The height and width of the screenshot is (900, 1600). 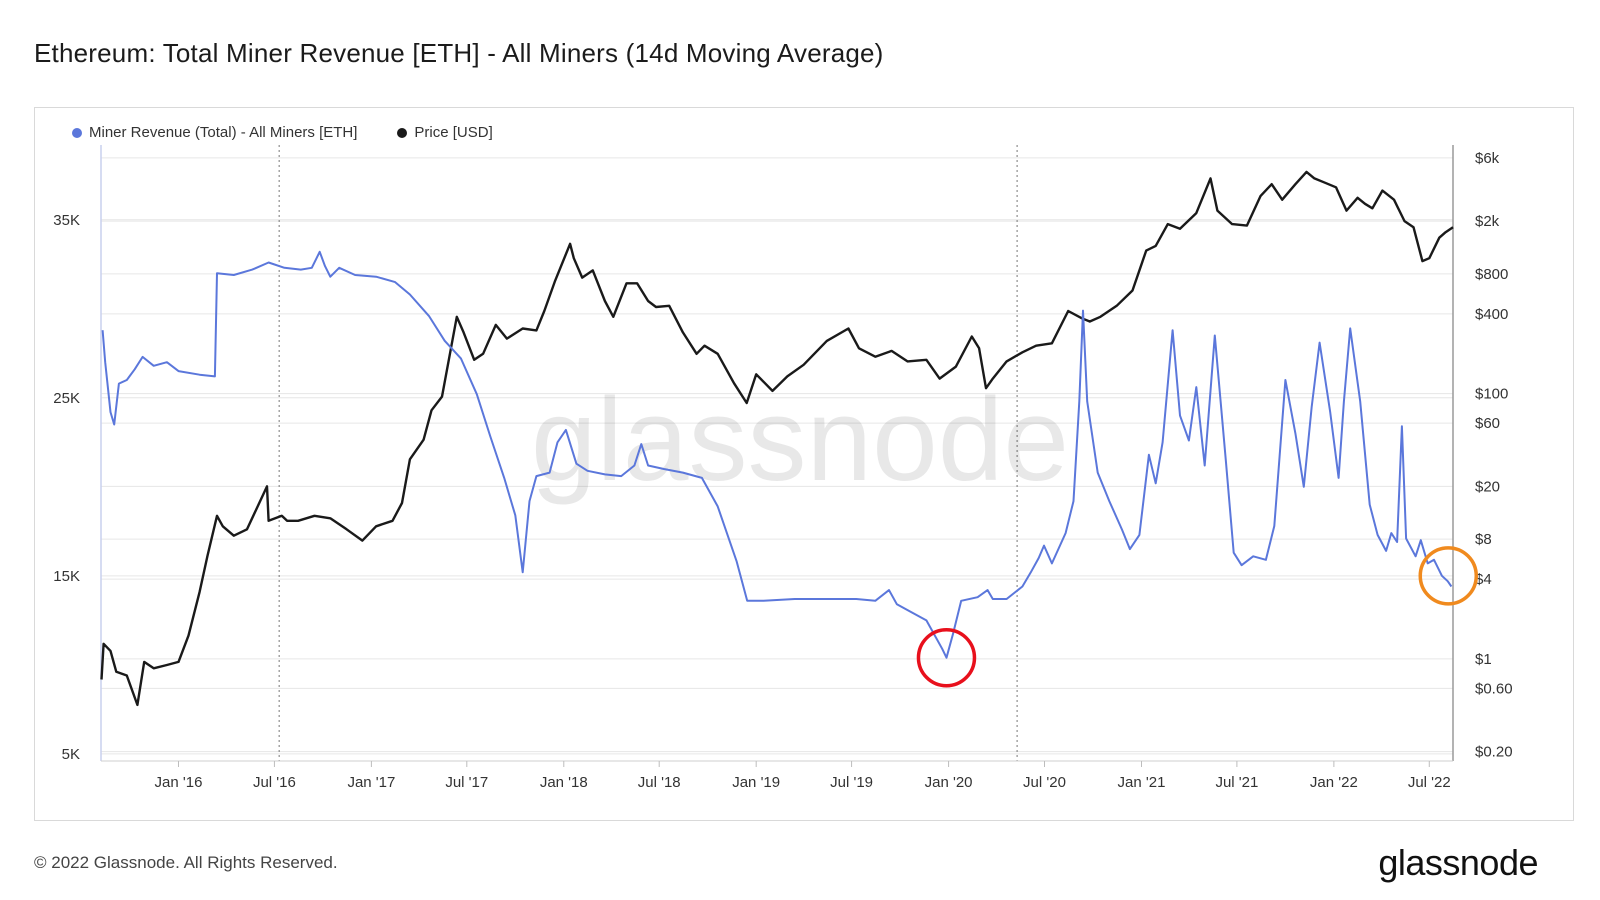 I want to click on right-tick-label: $1, so click(x=1483, y=659).